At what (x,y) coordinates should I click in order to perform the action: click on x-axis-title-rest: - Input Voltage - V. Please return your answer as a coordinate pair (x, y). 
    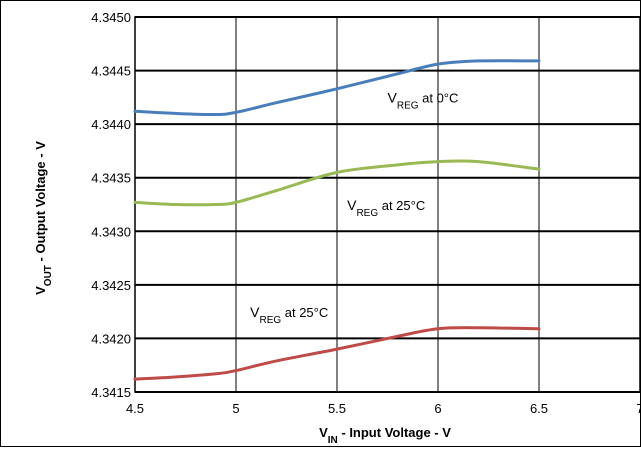
    Looking at the image, I should click on (394, 432).